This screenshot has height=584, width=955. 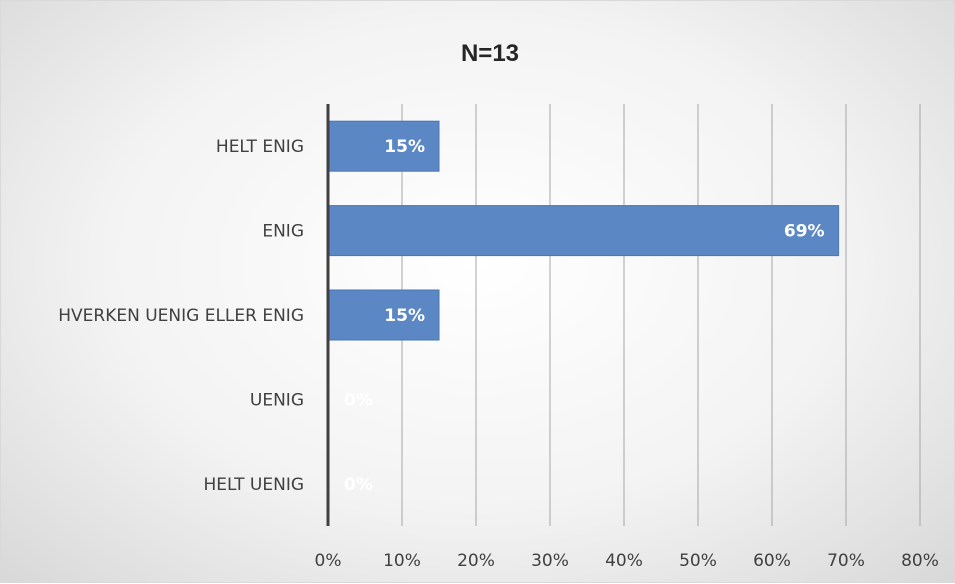 I want to click on x-tick-label: 30%, so click(x=550, y=561).